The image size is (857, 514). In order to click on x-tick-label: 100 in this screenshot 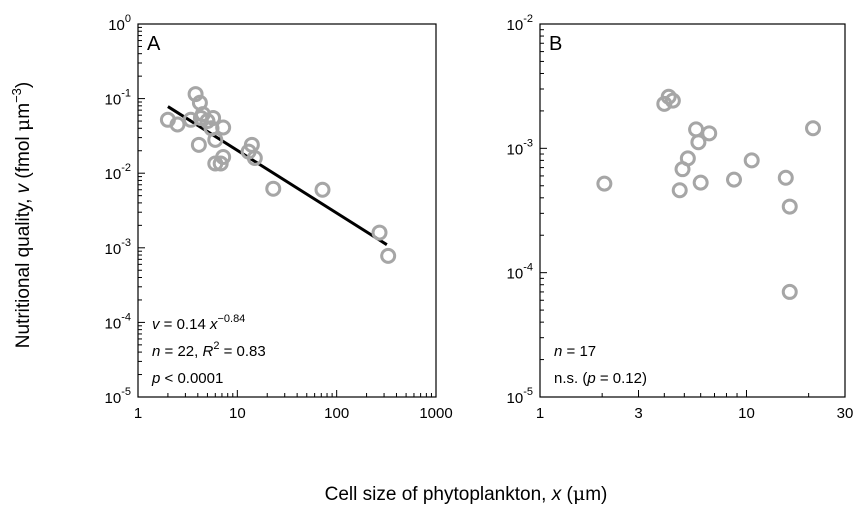, I will do `click(336, 413)`.